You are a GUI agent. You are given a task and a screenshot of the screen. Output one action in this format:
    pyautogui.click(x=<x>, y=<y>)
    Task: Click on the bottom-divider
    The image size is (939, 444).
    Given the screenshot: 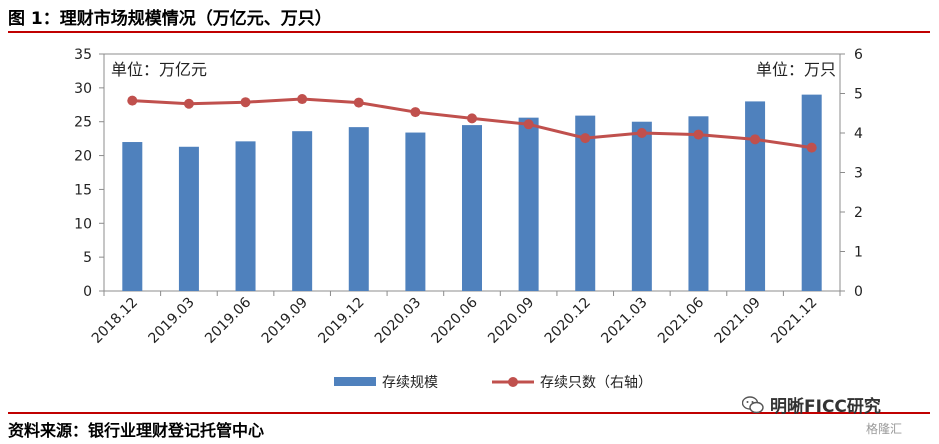 What is the action you would take?
    pyautogui.click(x=469, y=413)
    